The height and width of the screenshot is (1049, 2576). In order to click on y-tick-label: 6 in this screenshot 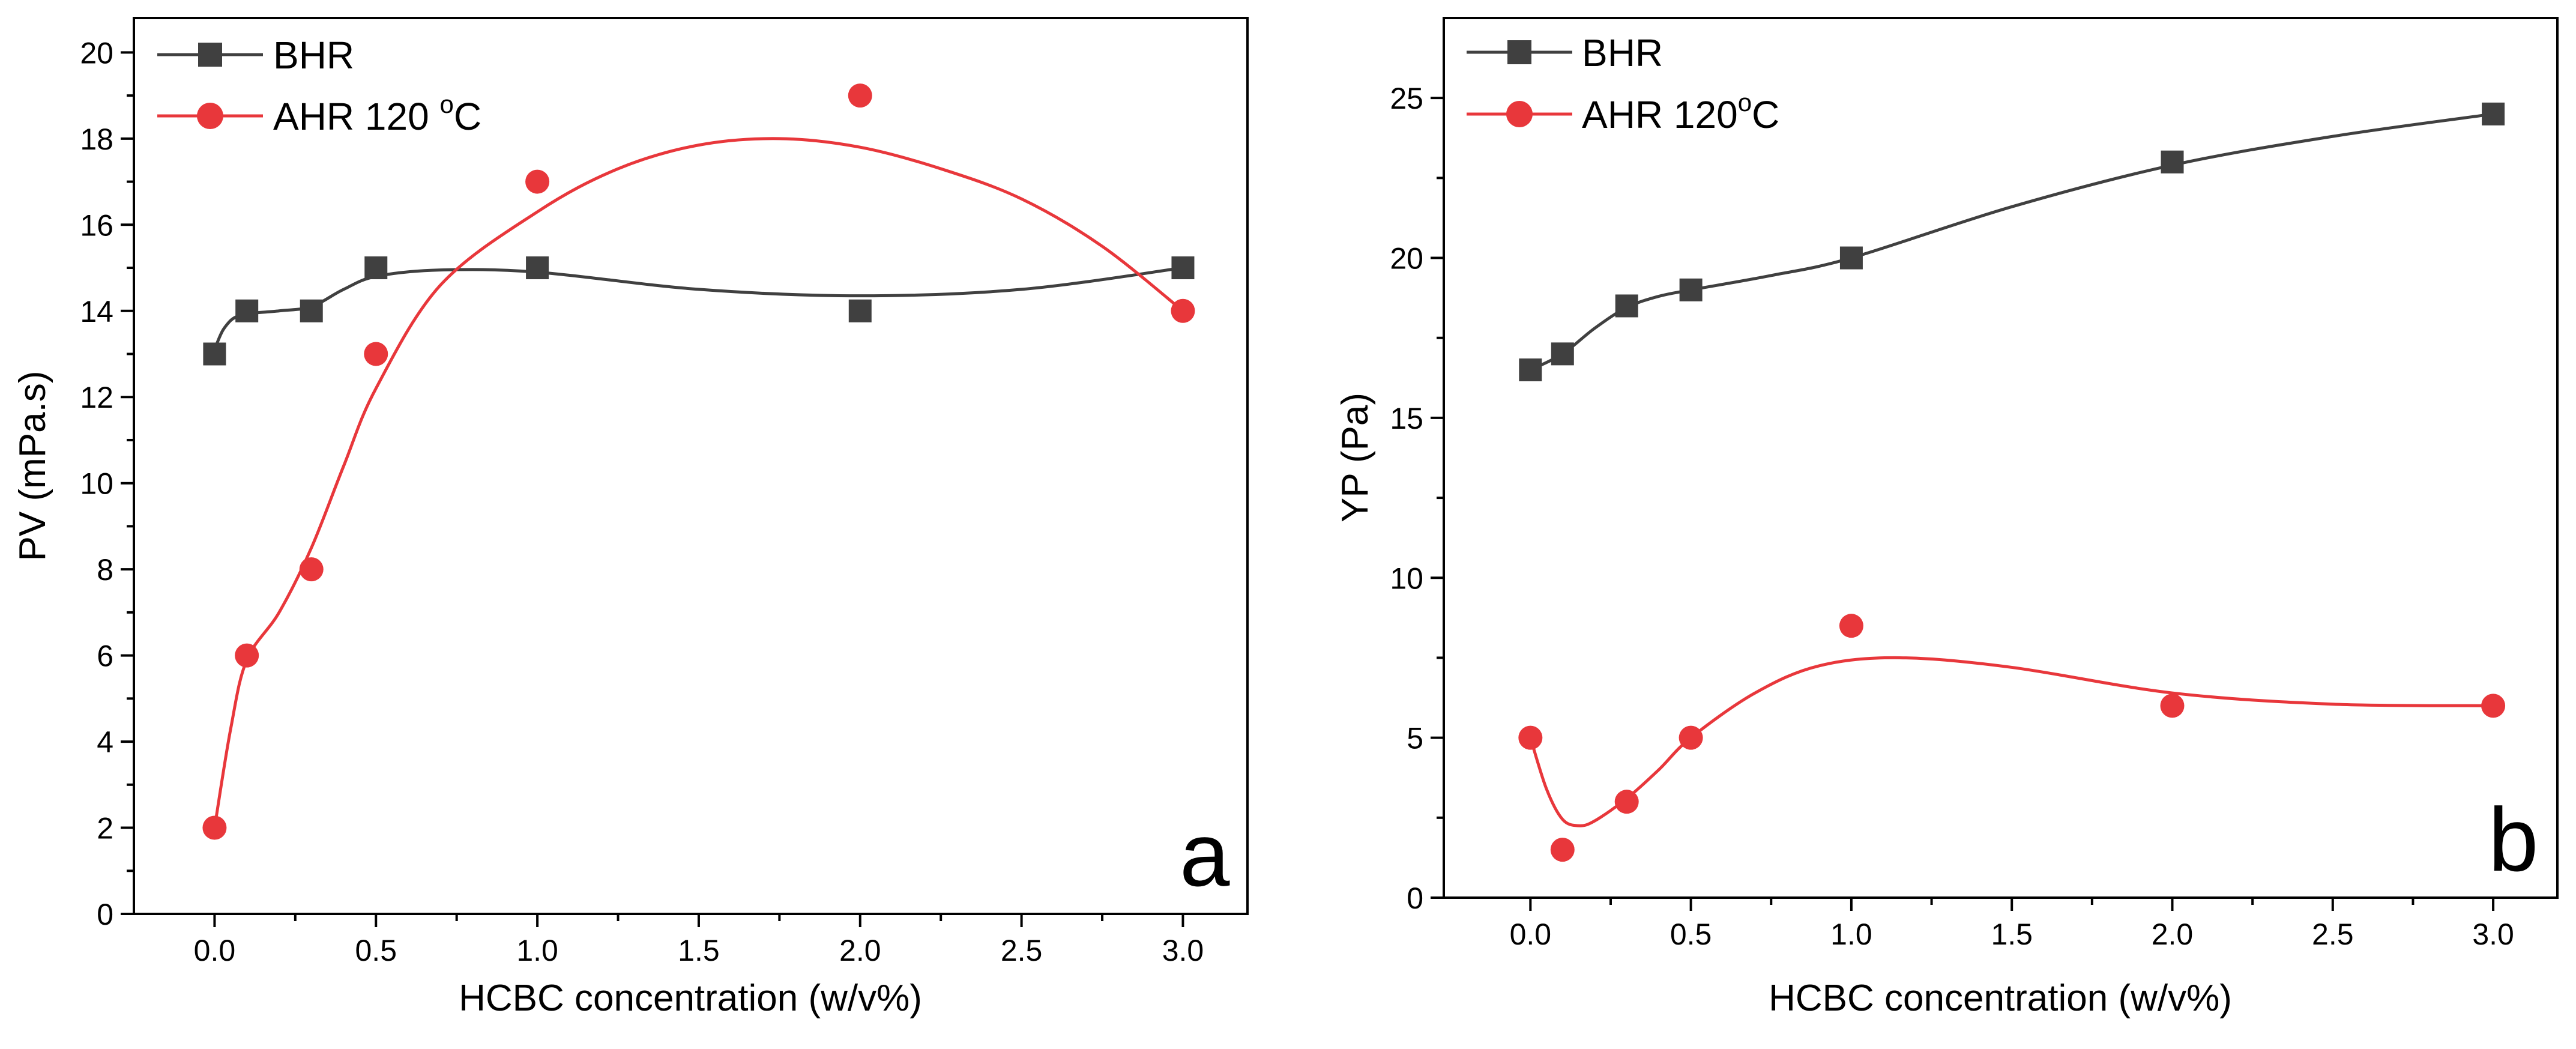, I will do `click(105, 656)`.